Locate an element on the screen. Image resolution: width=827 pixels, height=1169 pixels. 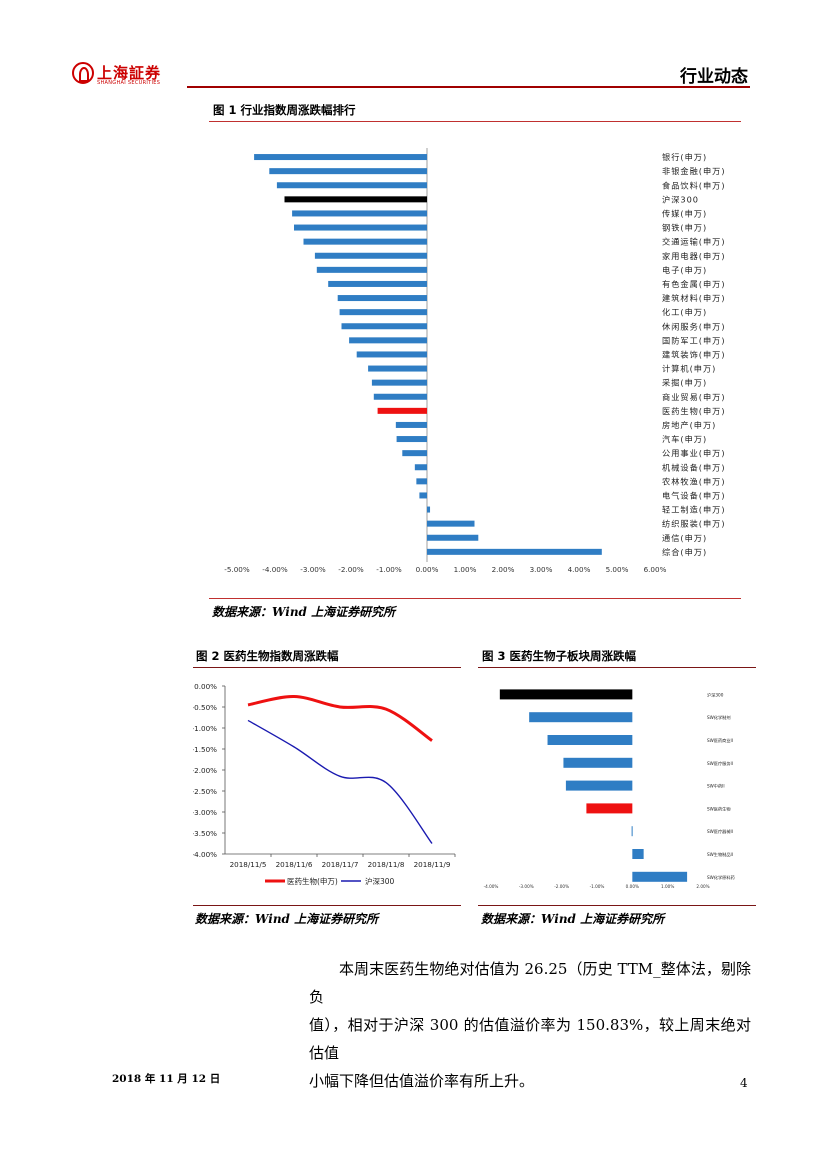
fig1-category-label: 汽车(申万) is located at coordinates (684, 439).